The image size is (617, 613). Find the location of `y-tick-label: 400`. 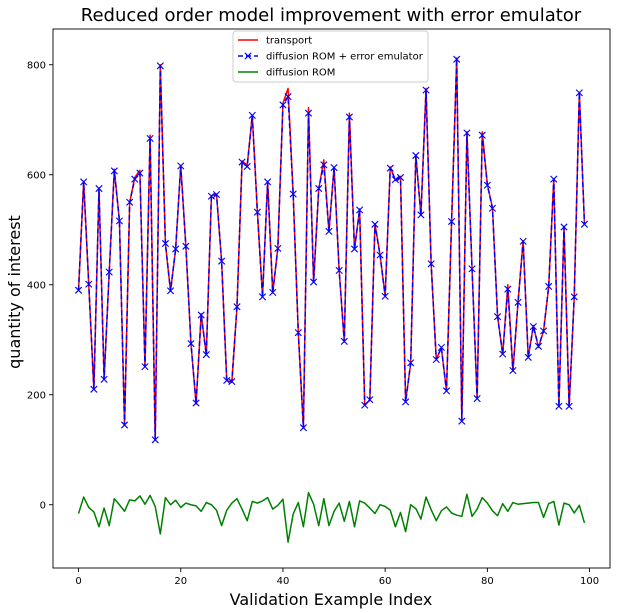

y-tick-label: 400 is located at coordinates (36, 285).